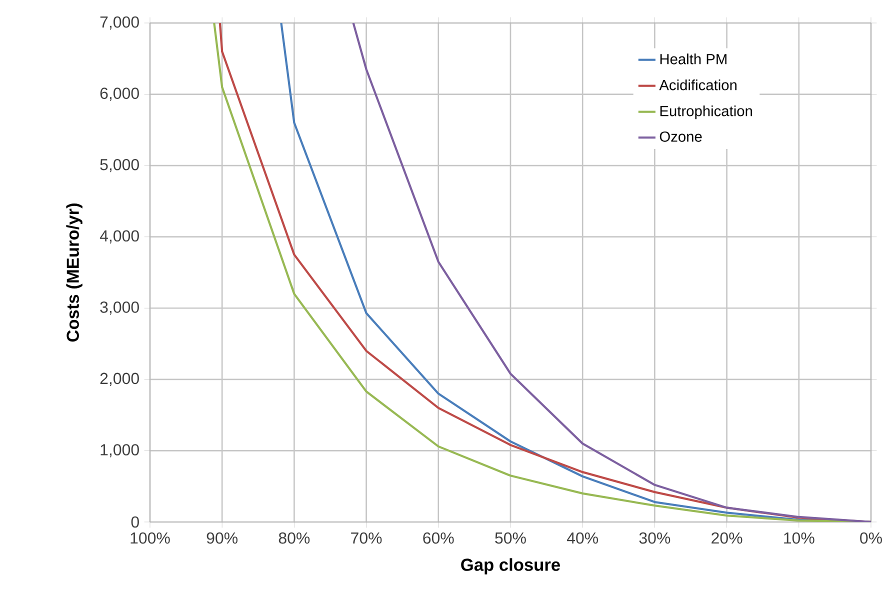 This screenshot has width=886, height=598. I want to click on x-tick-label: 20%, so click(727, 538).